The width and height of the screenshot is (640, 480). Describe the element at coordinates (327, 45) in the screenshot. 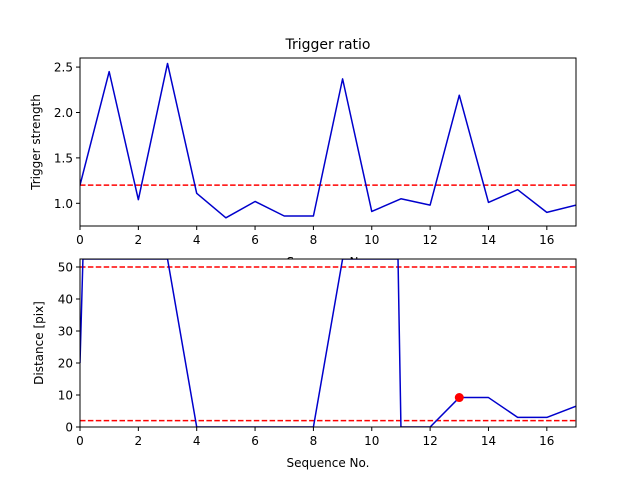

I see `chart-title: Trigger ratio` at that location.